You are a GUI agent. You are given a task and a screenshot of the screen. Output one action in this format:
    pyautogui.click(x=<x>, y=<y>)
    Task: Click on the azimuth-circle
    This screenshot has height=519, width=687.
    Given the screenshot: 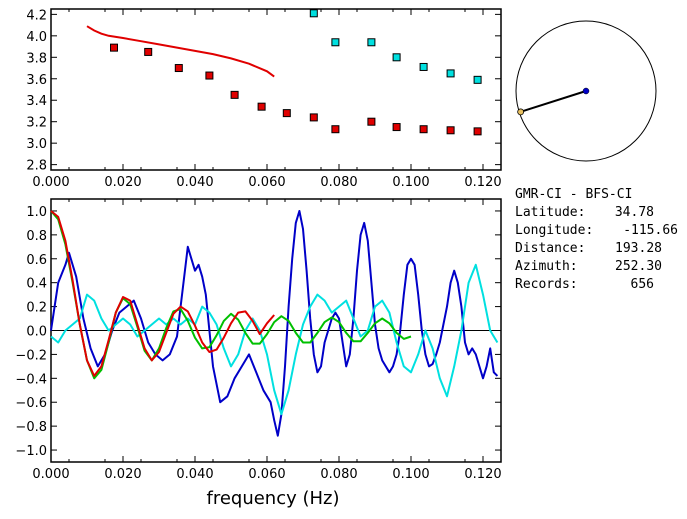 What is the action you would take?
    pyautogui.click(x=586, y=91)
    